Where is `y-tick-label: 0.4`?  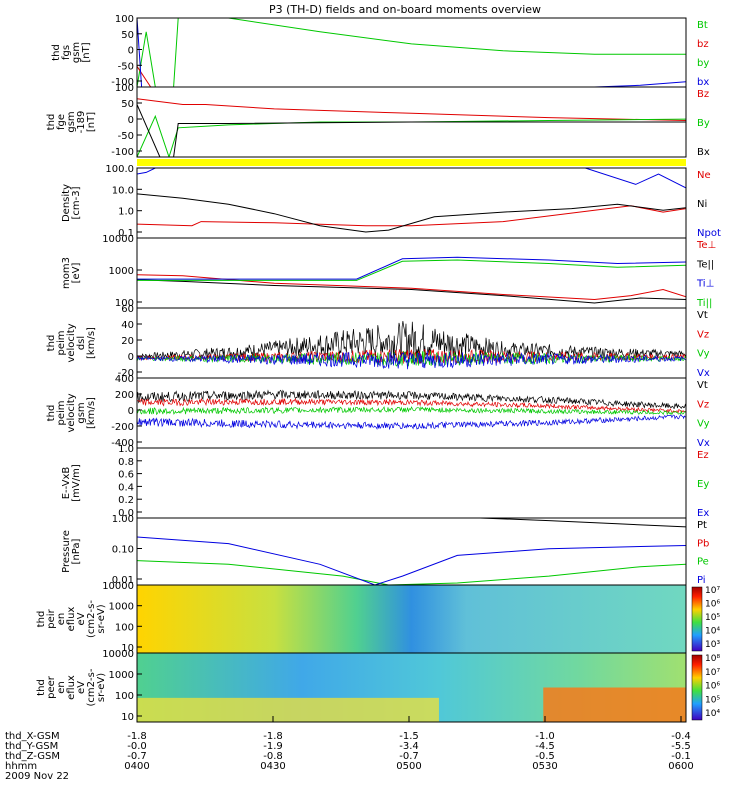
y-tick-label: 0.4 is located at coordinates (126, 487).